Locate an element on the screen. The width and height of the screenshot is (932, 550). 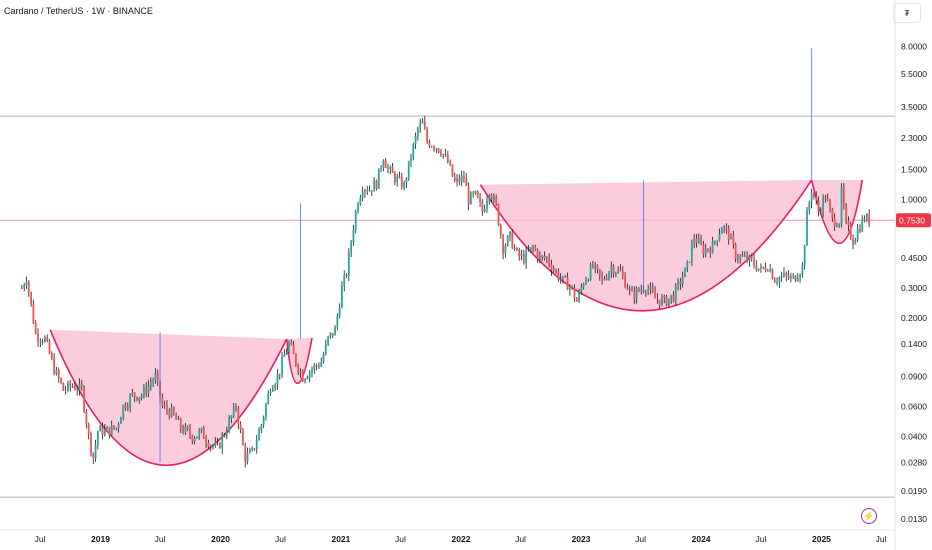
currency-unit-button: ₮ is located at coordinates (907, 13).